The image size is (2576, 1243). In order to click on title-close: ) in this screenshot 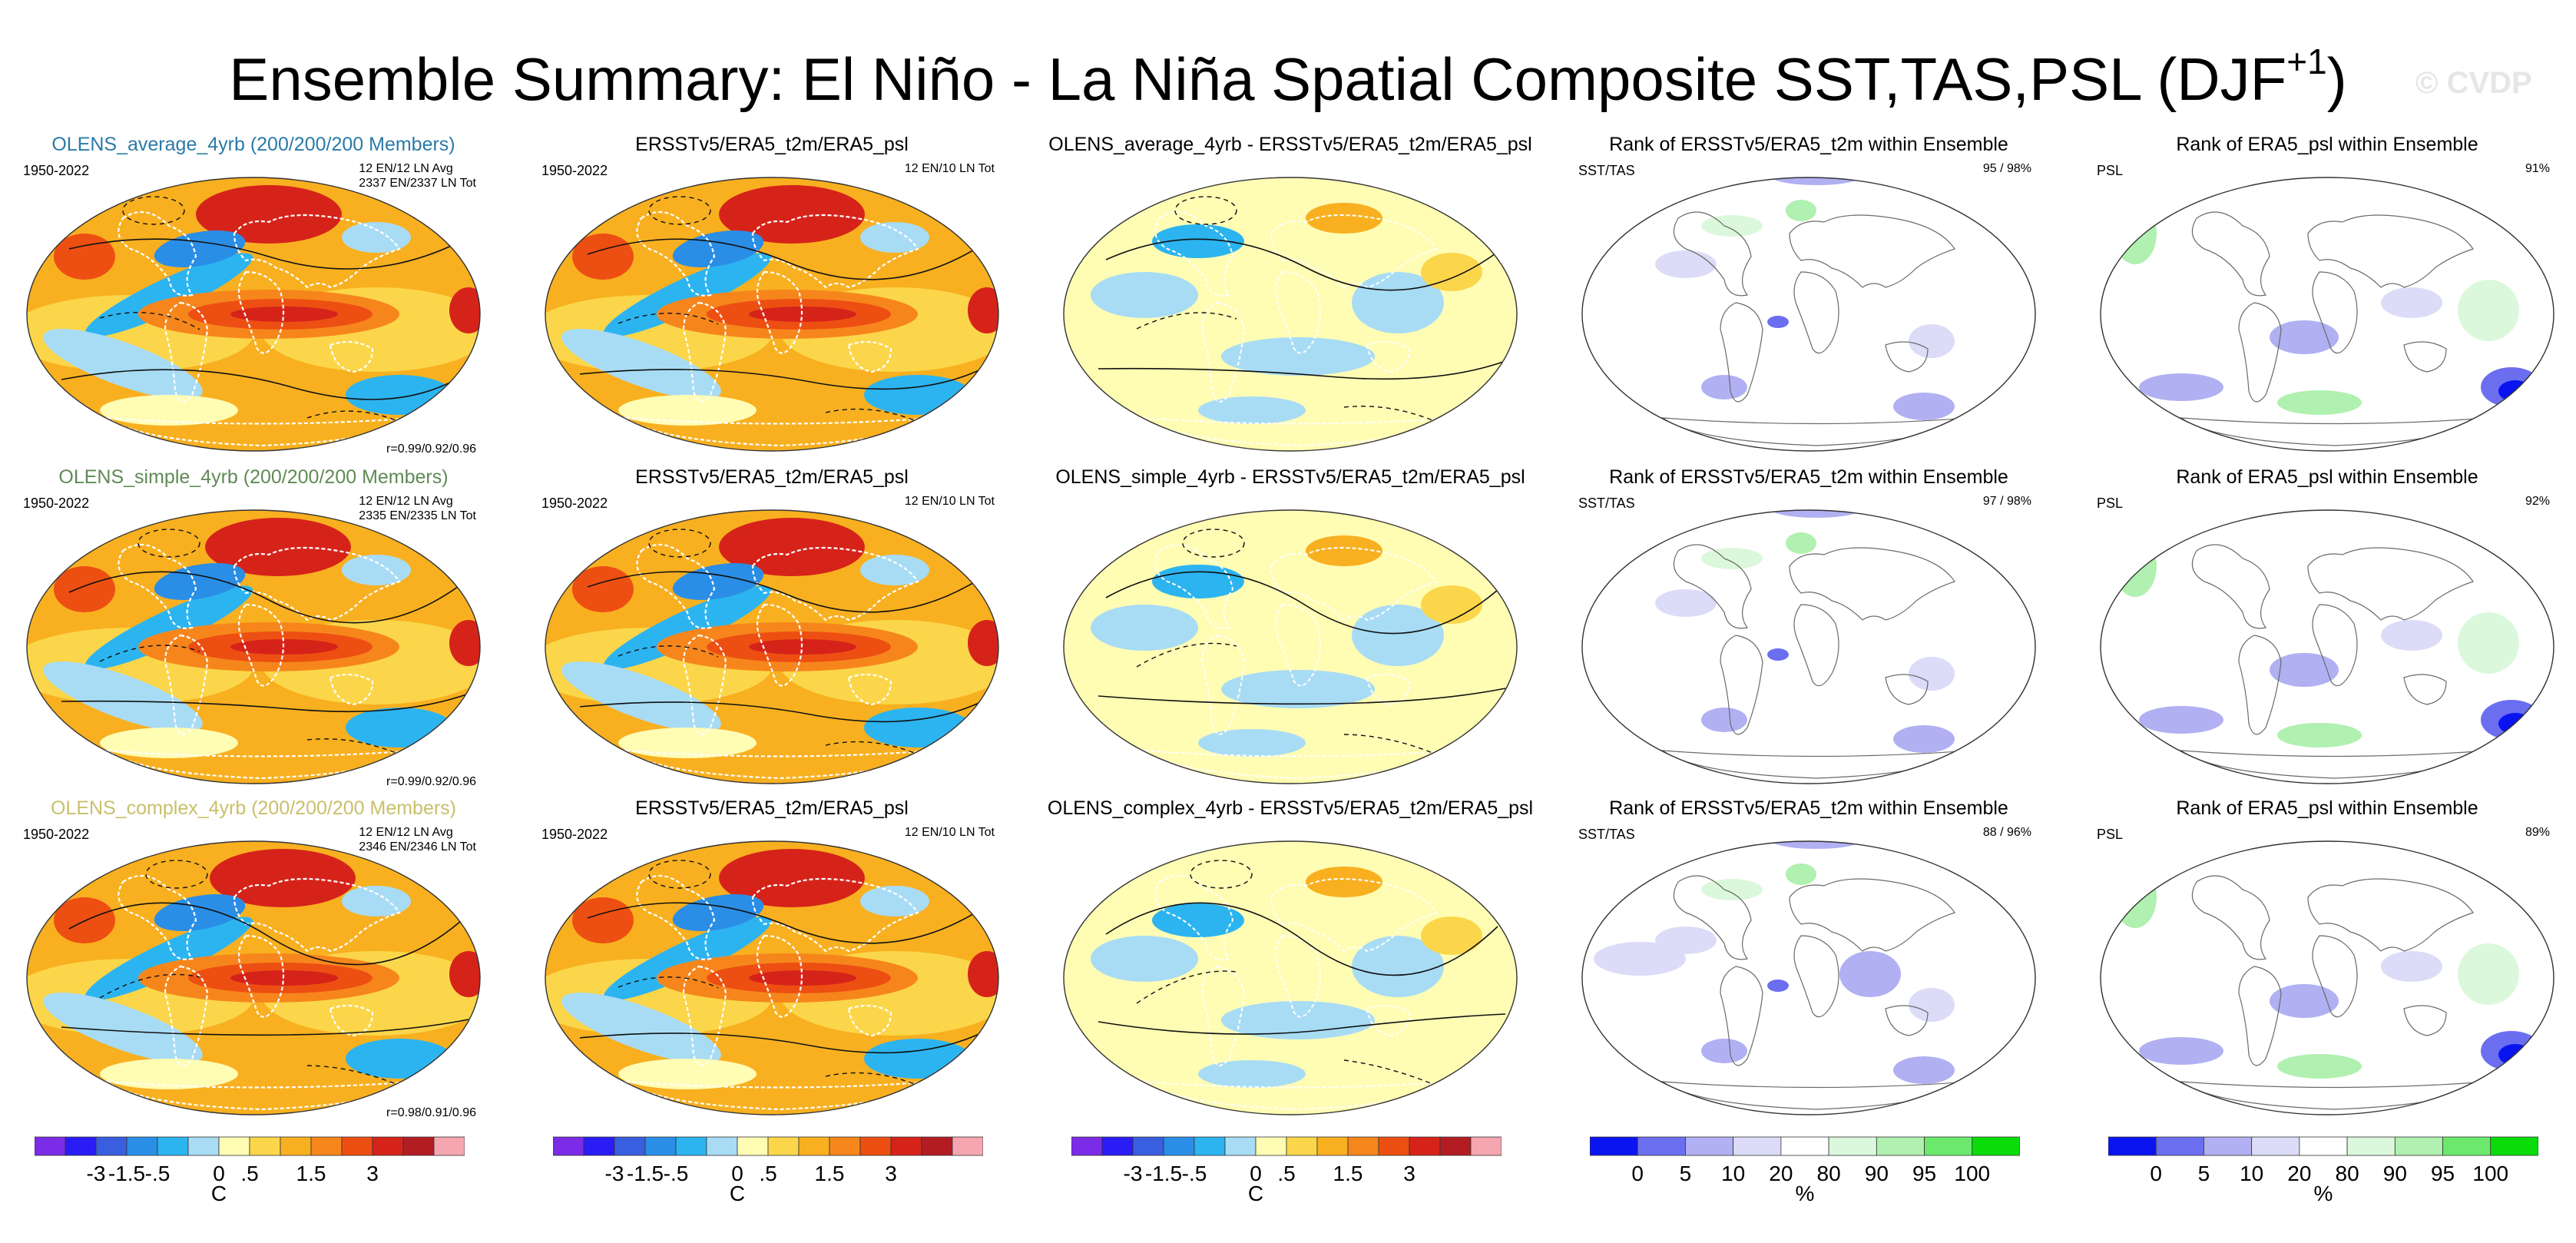, I will do `click(2336, 79)`.